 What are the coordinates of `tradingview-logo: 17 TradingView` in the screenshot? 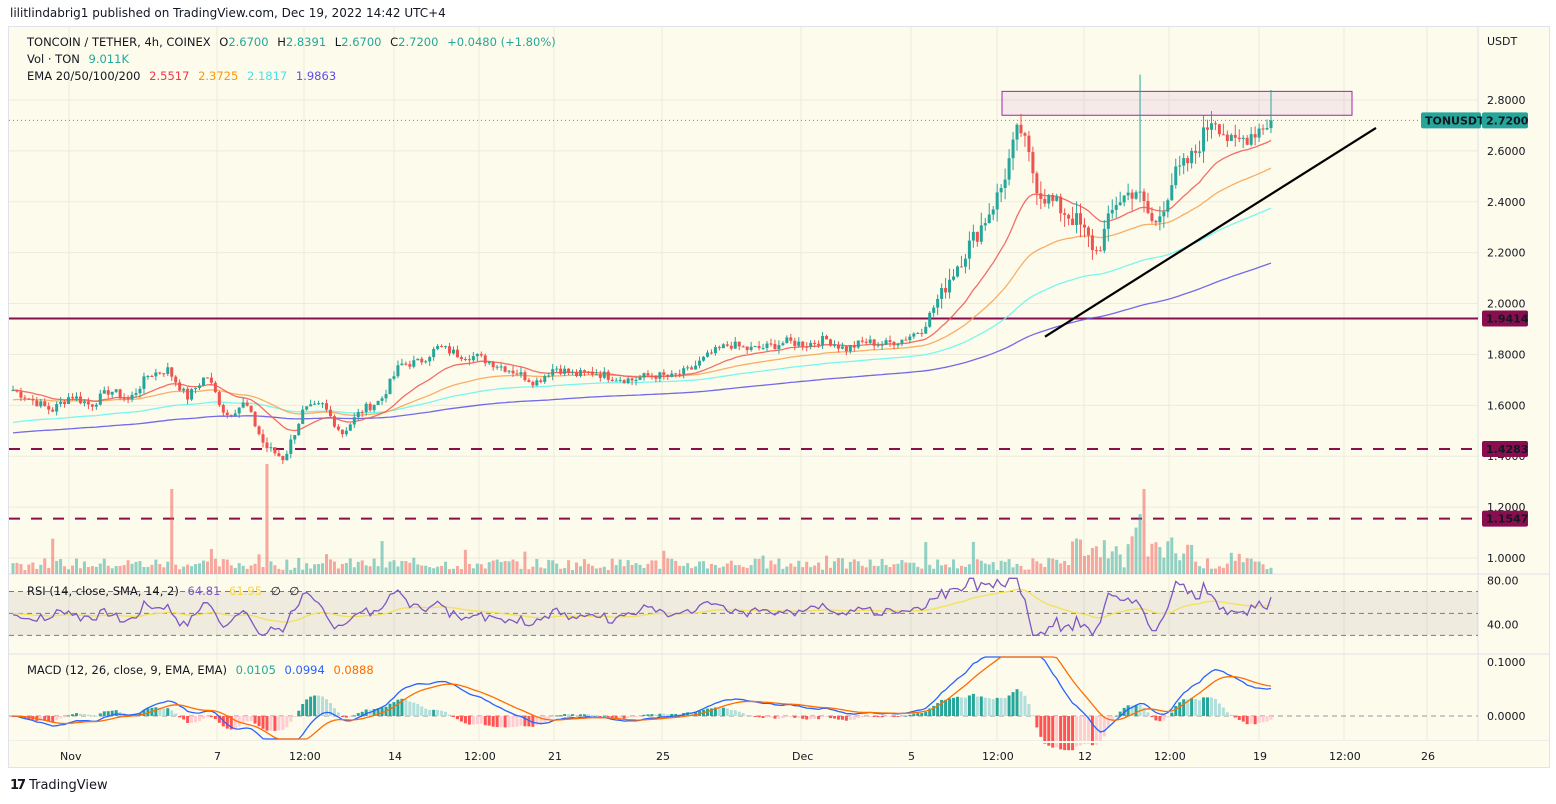 It's located at (59, 785).